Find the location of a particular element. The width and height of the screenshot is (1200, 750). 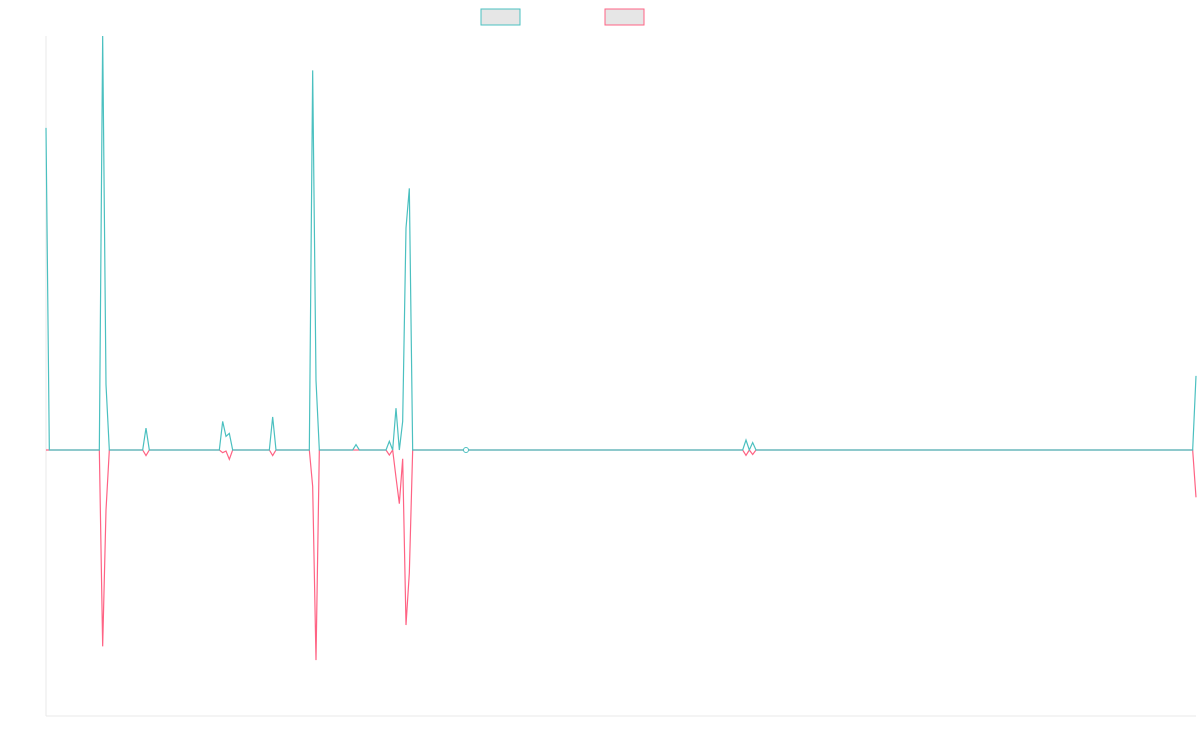

data-point-marker is located at coordinates (466, 450).